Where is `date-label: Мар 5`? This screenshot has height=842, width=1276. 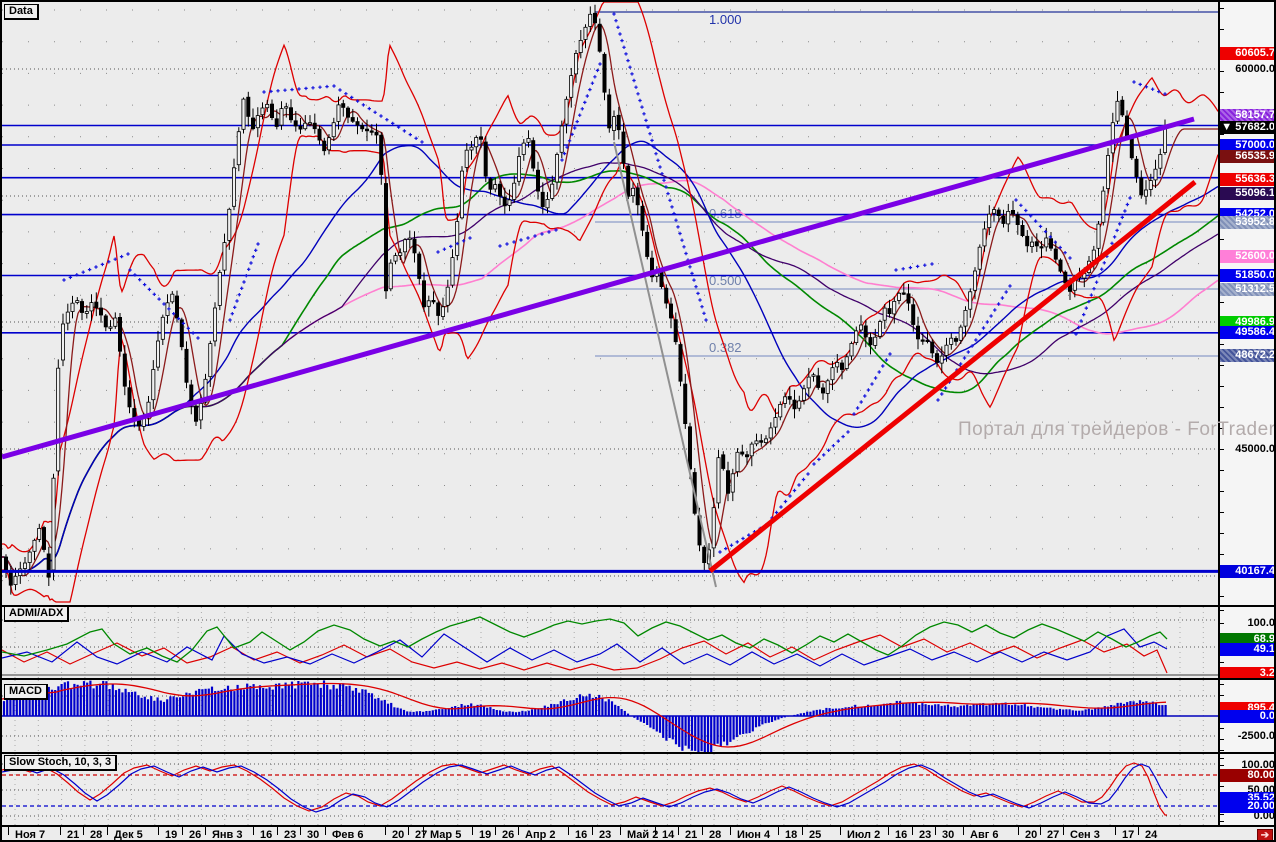 date-label: Мар 5 is located at coordinates (446, 835).